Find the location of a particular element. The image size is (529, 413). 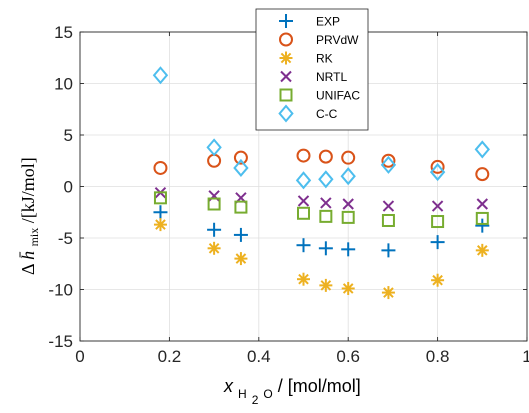

x-tick-label: 0.6 is located at coordinates (348, 356).